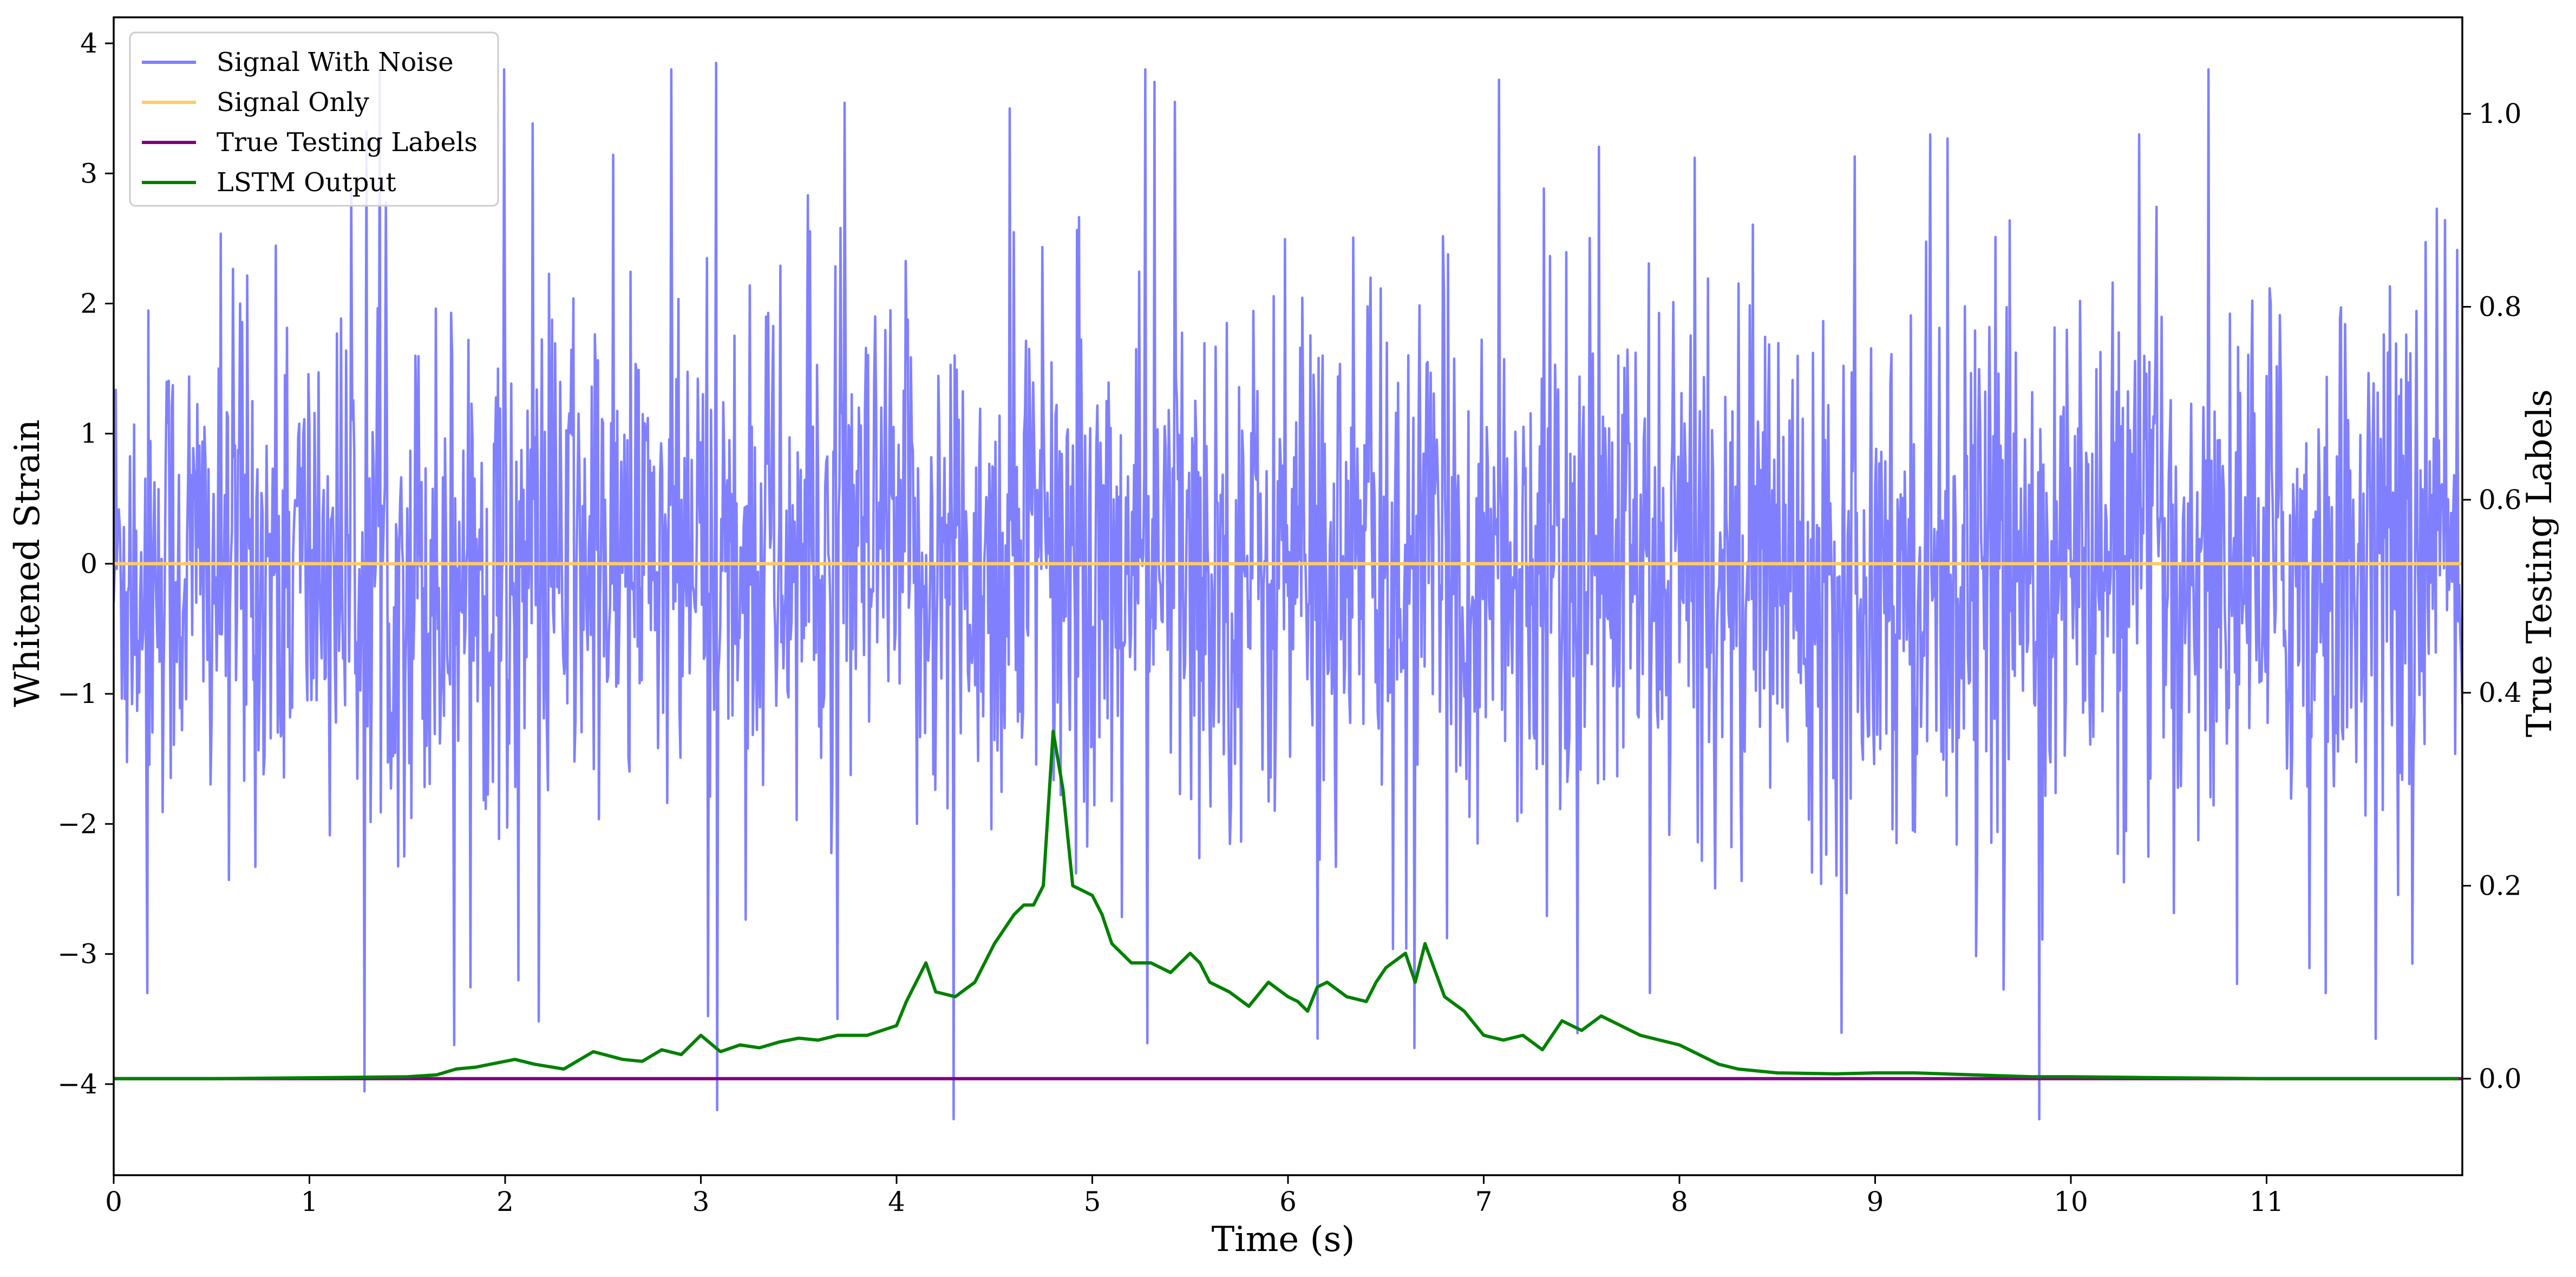  I want to click on y-left-tick-label: −2, so click(77, 823).